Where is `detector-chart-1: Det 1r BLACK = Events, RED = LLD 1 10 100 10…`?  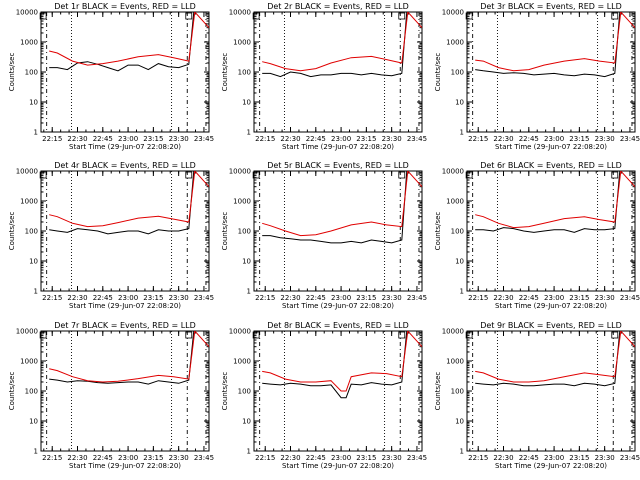 detector-chart-1: Det 1r BLACK = Events, RED = LLD 1 10 100 10… is located at coordinates (111, 76).